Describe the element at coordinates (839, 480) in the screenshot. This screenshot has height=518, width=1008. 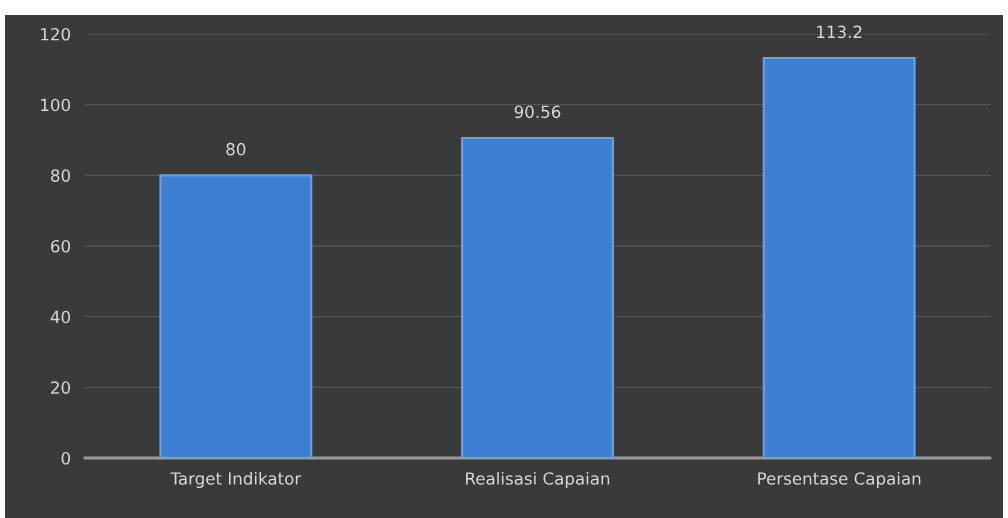
I see `x-tick-label: Persentase Capaian` at that location.